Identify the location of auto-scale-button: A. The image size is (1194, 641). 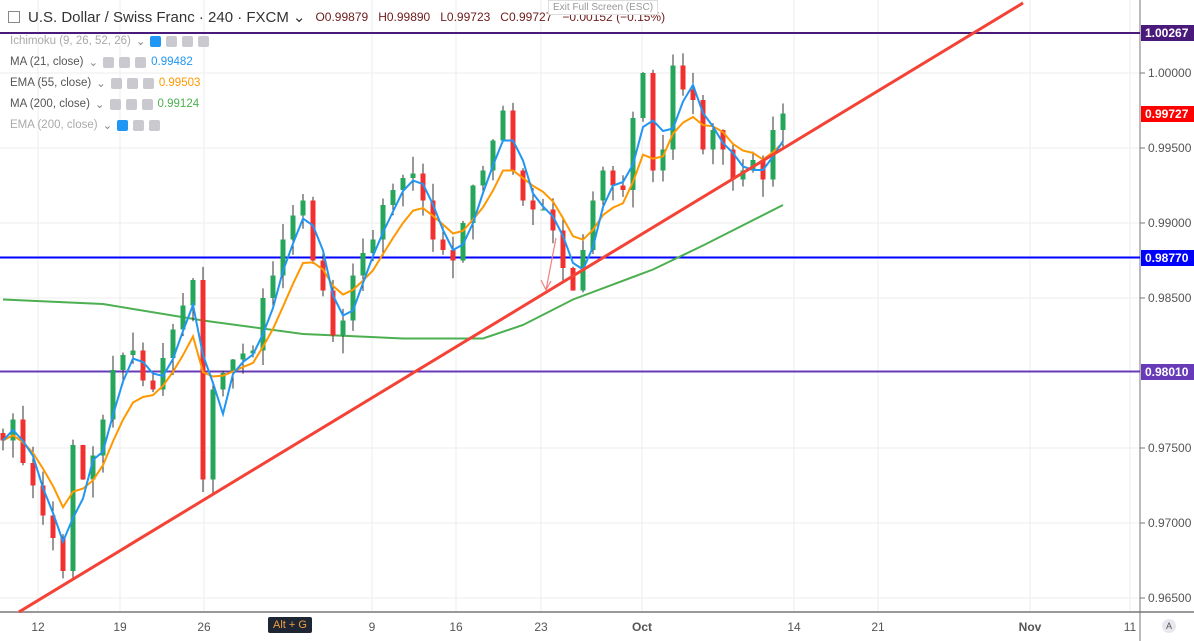
(1169, 626).